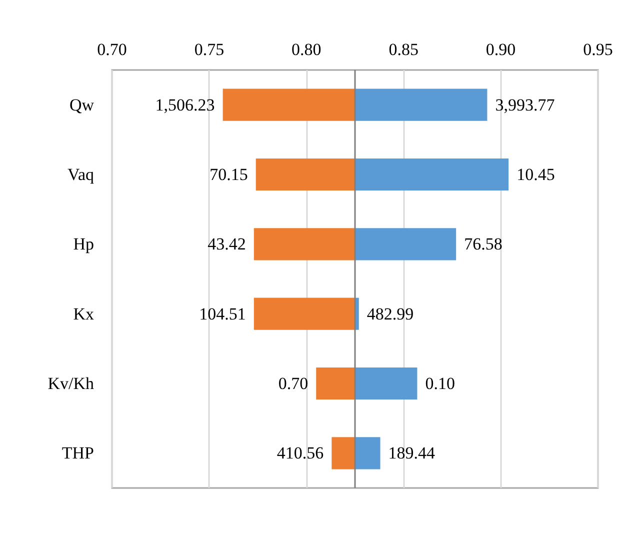 Image resolution: width=619 pixels, height=533 pixels. What do you see at coordinates (412, 453) in the screenshot?
I see `annotation: 189.44` at bounding box center [412, 453].